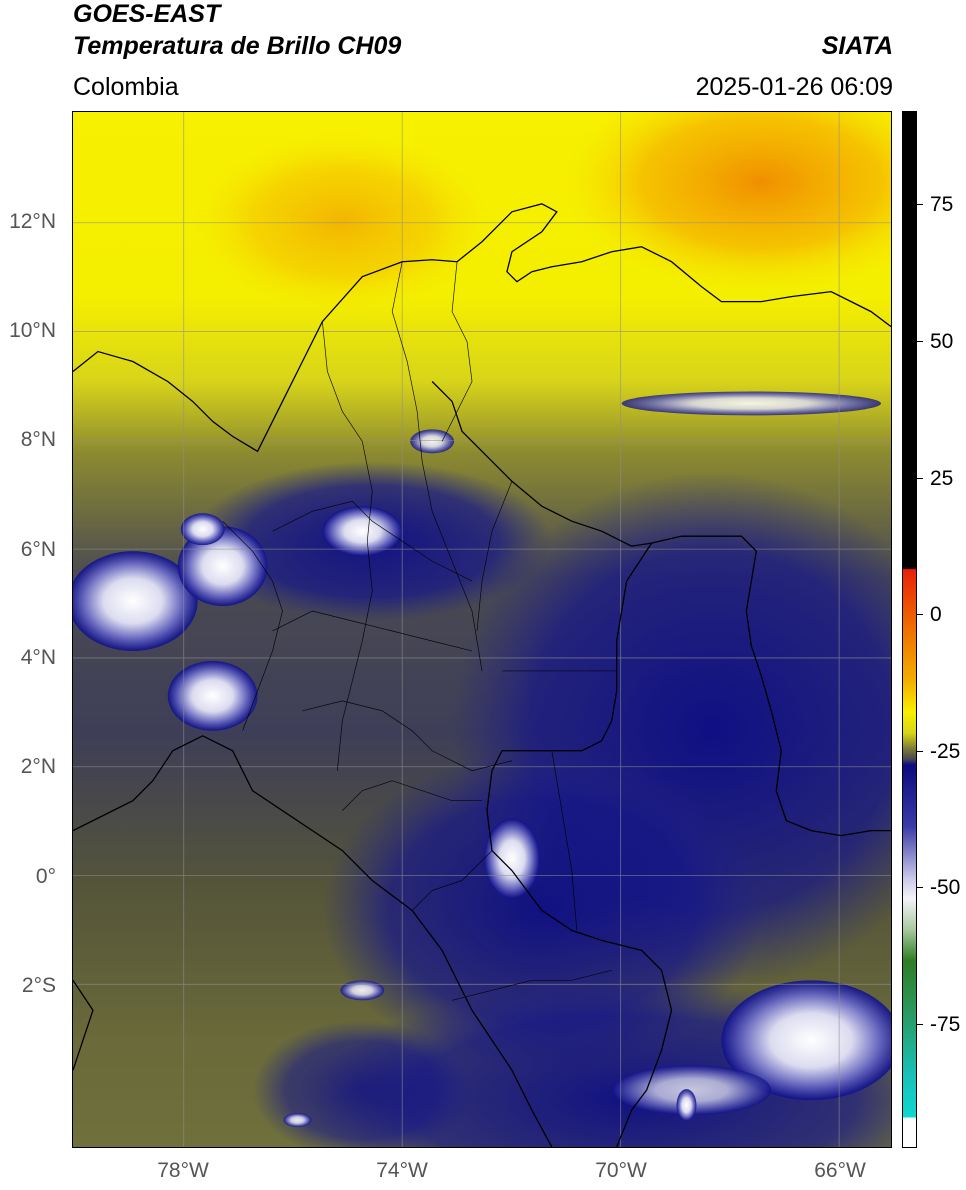 This screenshot has height=1190, width=966. What do you see at coordinates (237, 46) in the screenshot?
I see `product-title: Temperatura de Brillo CH09` at bounding box center [237, 46].